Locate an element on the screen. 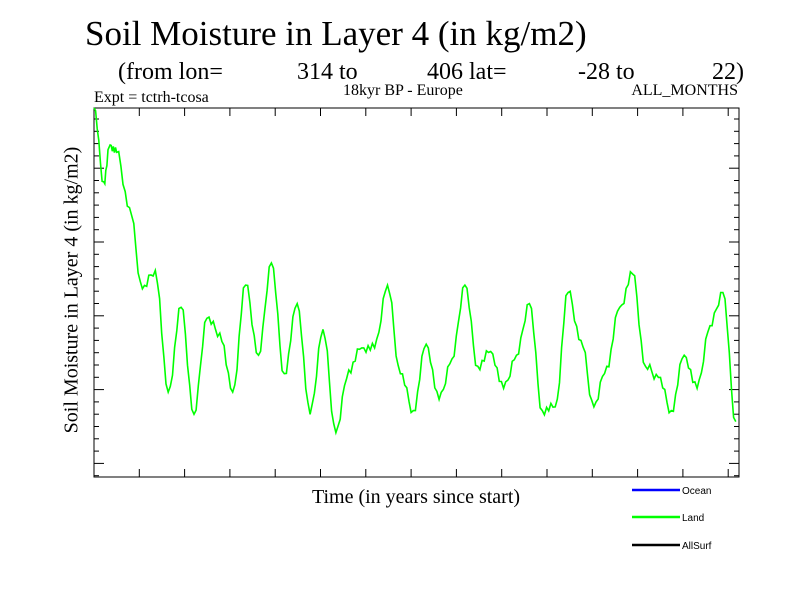 The image size is (800, 600). subtitle-lat-range: -28 to is located at coordinates (606, 72).